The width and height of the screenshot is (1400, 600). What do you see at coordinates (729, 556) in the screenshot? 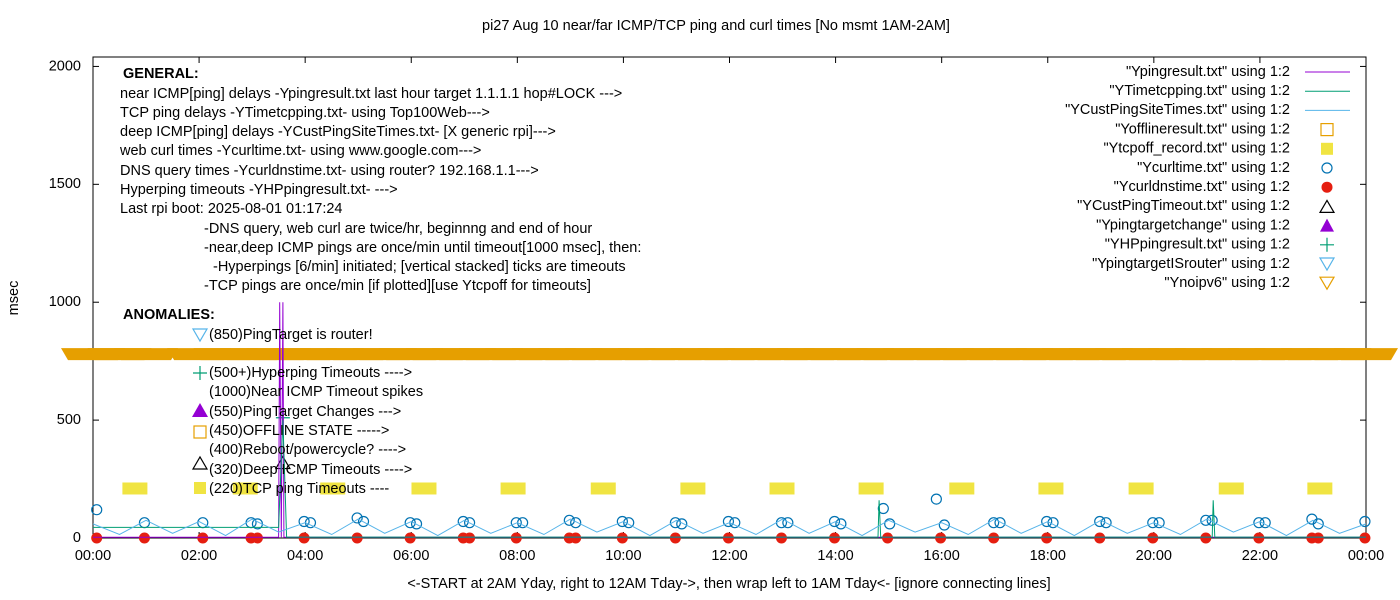
I see `x-tick-label: 12:00` at bounding box center [729, 556].